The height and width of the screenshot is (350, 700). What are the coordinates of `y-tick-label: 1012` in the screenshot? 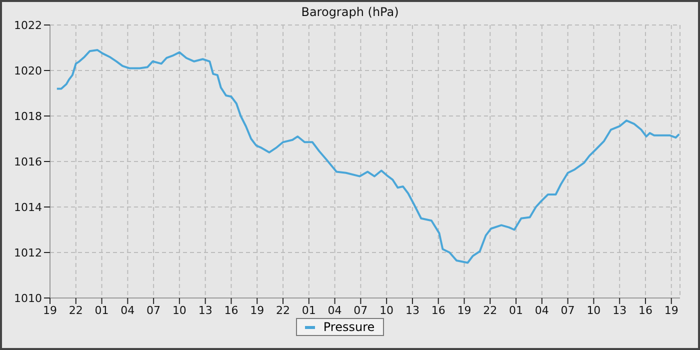 It's located at (28, 253).